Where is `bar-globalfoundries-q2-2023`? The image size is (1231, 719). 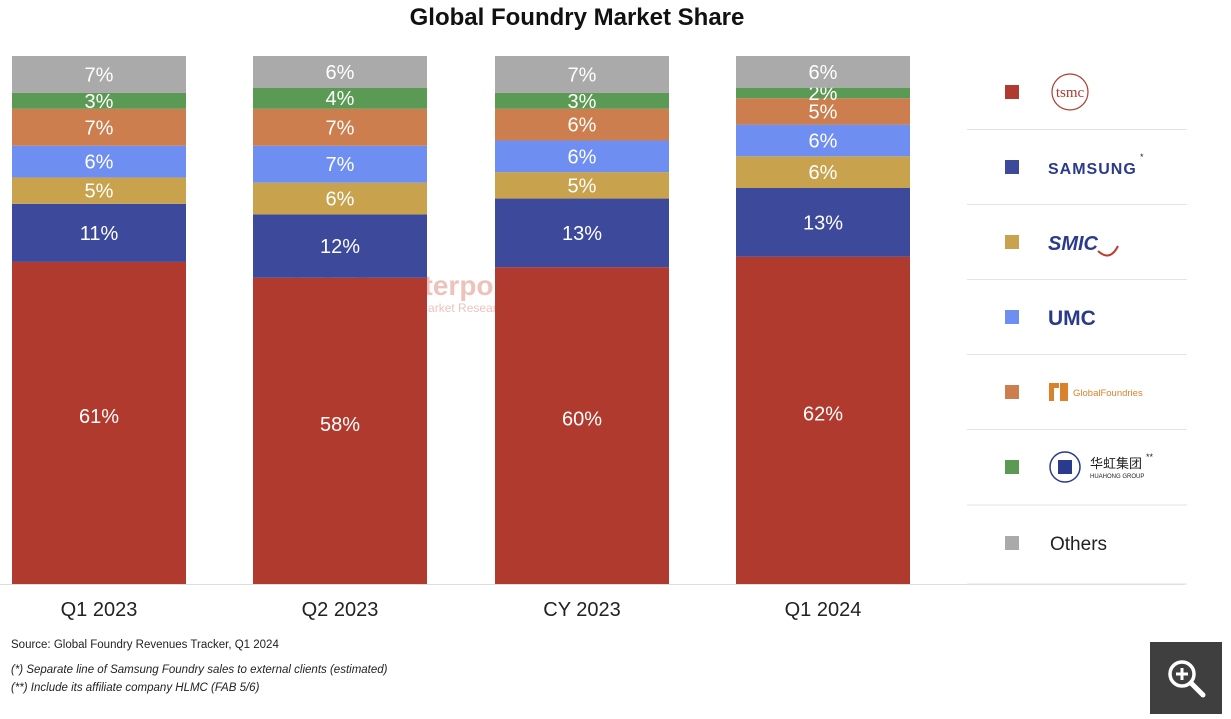 bar-globalfoundries-q2-2023 is located at coordinates (340, 127).